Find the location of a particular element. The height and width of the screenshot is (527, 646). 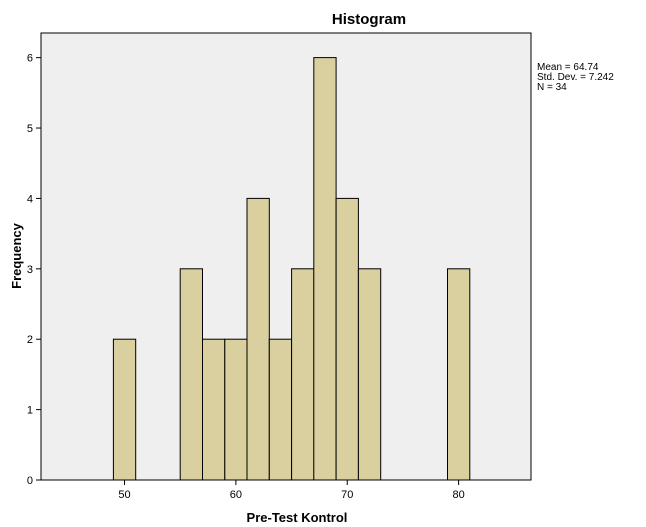

y-tick-label: 2 is located at coordinates (30, 340).